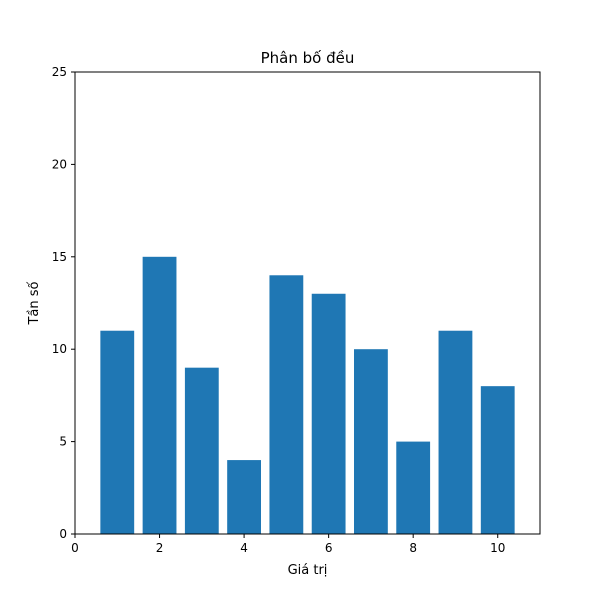 The height and width of the screenshot is (600, 600). What do you see at coordinates (244, 548) in the screenshot?
I see `x-tick-label: 4` at bounding box center [244, 548].